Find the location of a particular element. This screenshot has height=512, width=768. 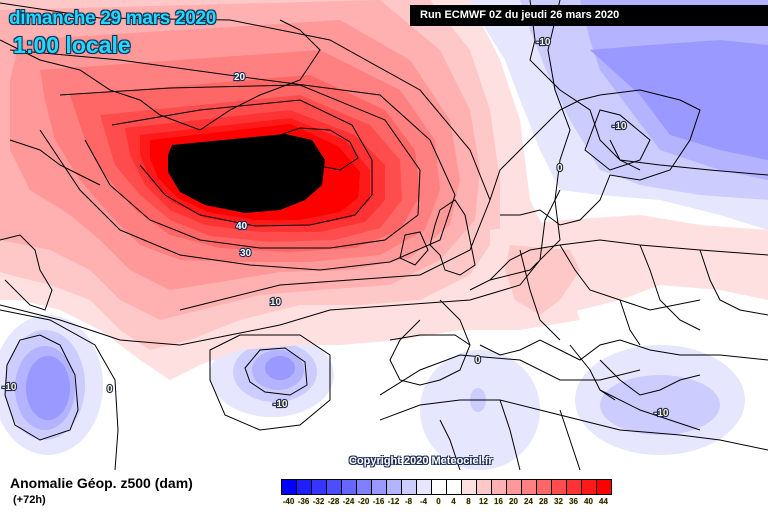

contour-label-minus10-west: -10 is located at coordinates (9, 387).